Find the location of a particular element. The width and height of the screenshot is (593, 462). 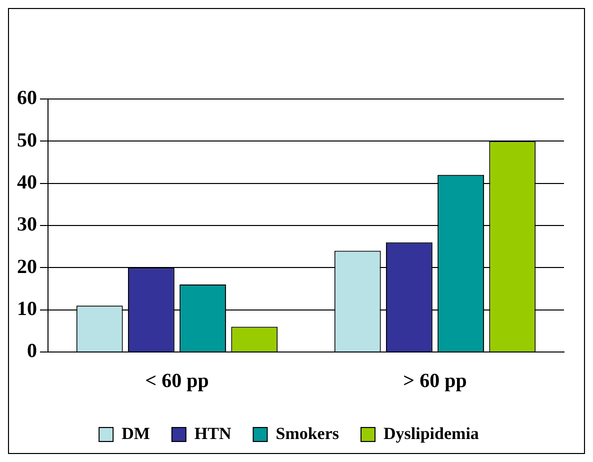

y-tick-label: 40 is located at coordinates (27, 183).